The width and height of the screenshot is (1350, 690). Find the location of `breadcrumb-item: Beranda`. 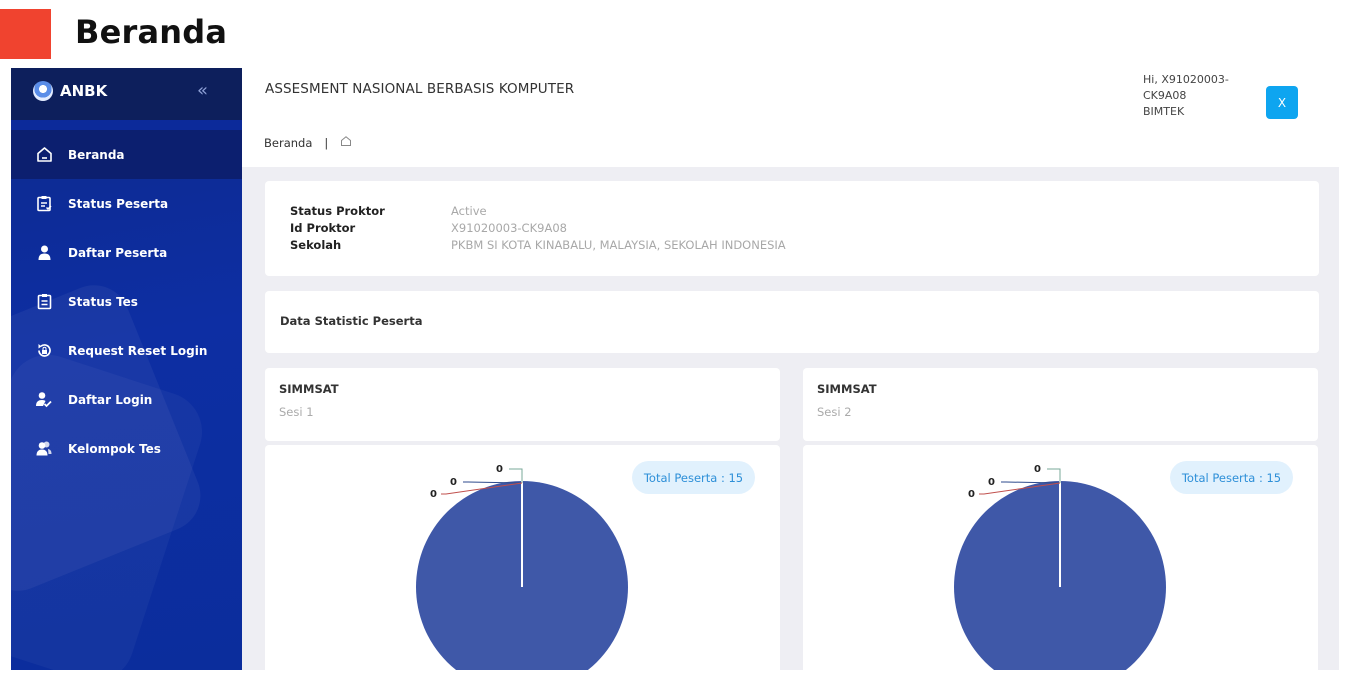

breadcrumb-item: Beranda is located at coordinates (288, 142).